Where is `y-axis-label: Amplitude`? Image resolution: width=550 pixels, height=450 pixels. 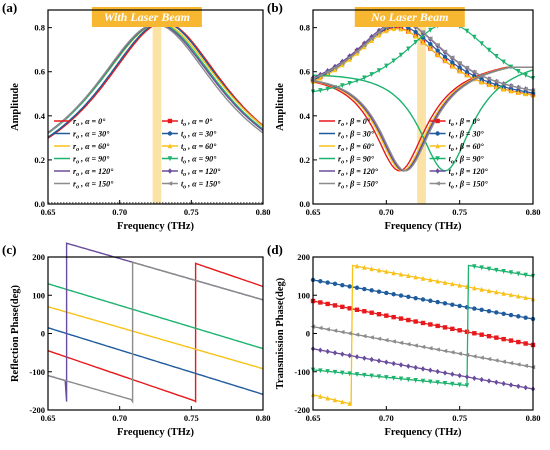 y-axis-label: Amplitude is located at coordinates (280, 107).